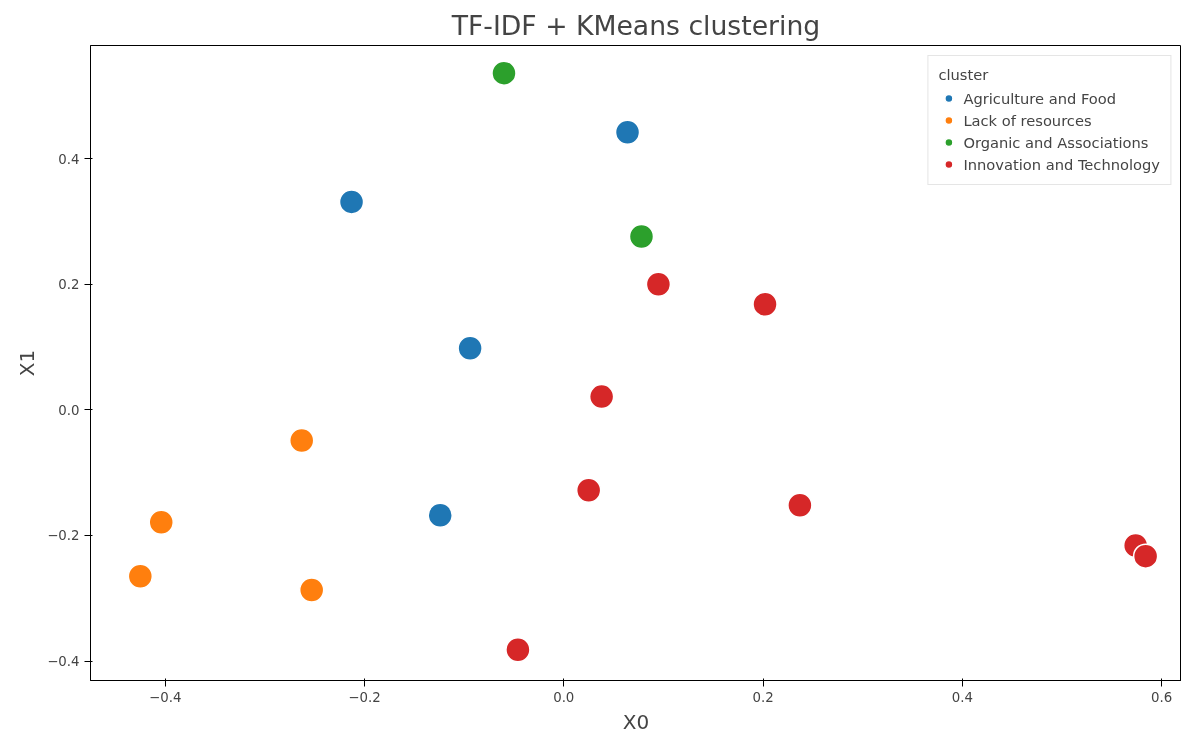 The image size is (1181, 740). I want to click on y-tick-label: −0.4, so click(63, 662).